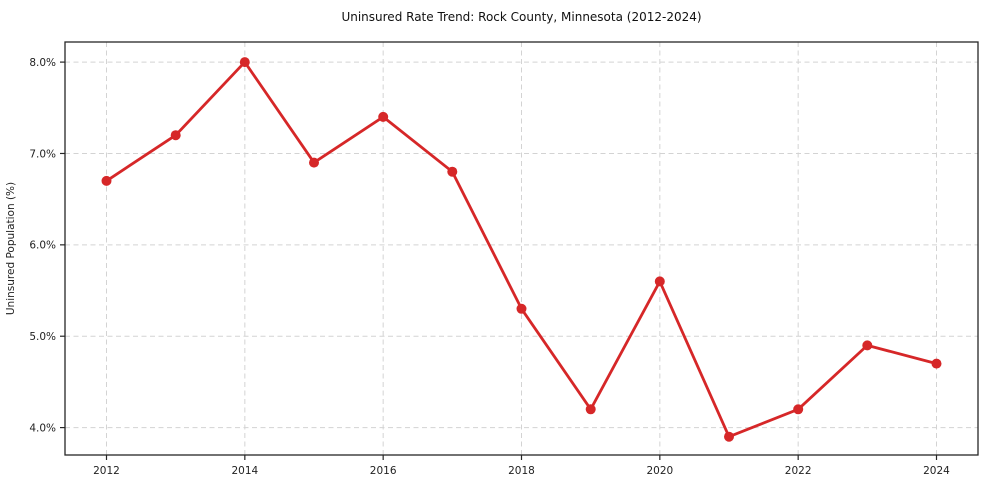  Describe the element at coordinates (659, 471) in the screenshot. I see `x-tick-label: 2020` at that location.